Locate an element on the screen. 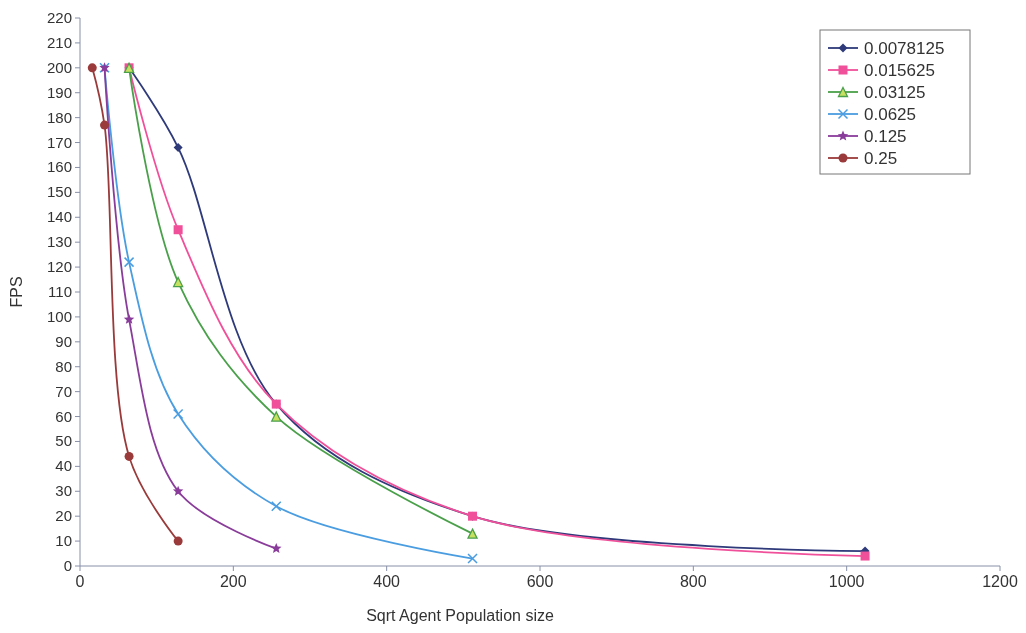 This screenshot has height=633, width=1026. y-tick-label: 10 is located at coordinates (63, 541).